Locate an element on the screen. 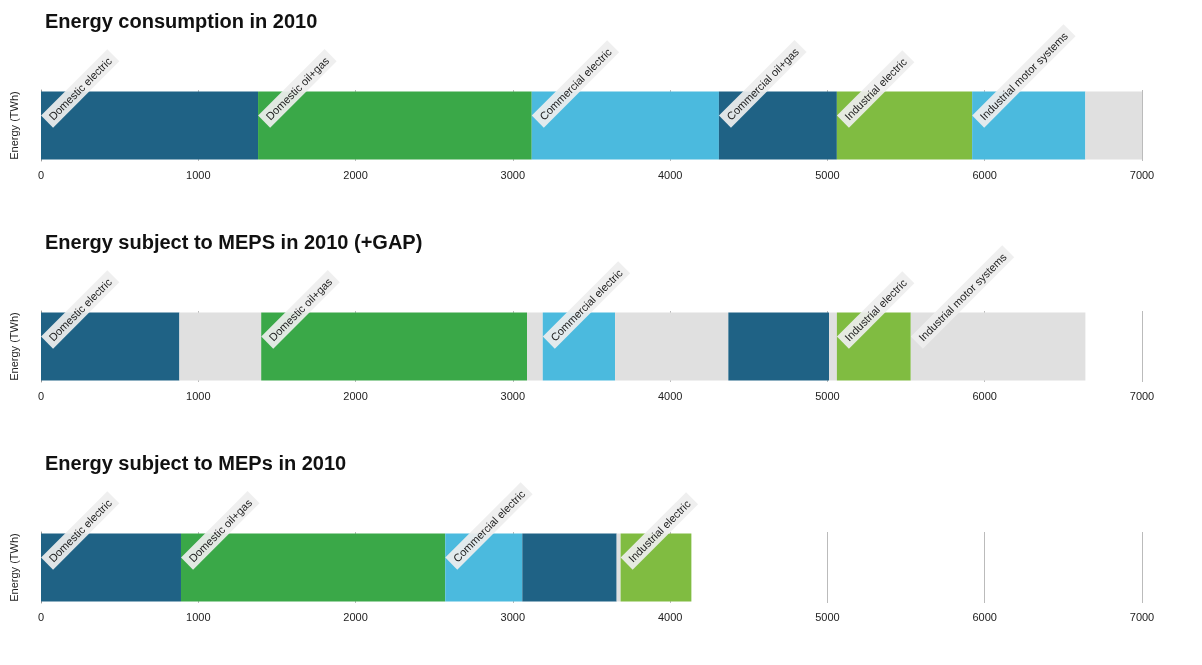 This screenshot has height=665, width=1202. chart-title: Energy consumption in 2010 is located at coordinates (181, 21).